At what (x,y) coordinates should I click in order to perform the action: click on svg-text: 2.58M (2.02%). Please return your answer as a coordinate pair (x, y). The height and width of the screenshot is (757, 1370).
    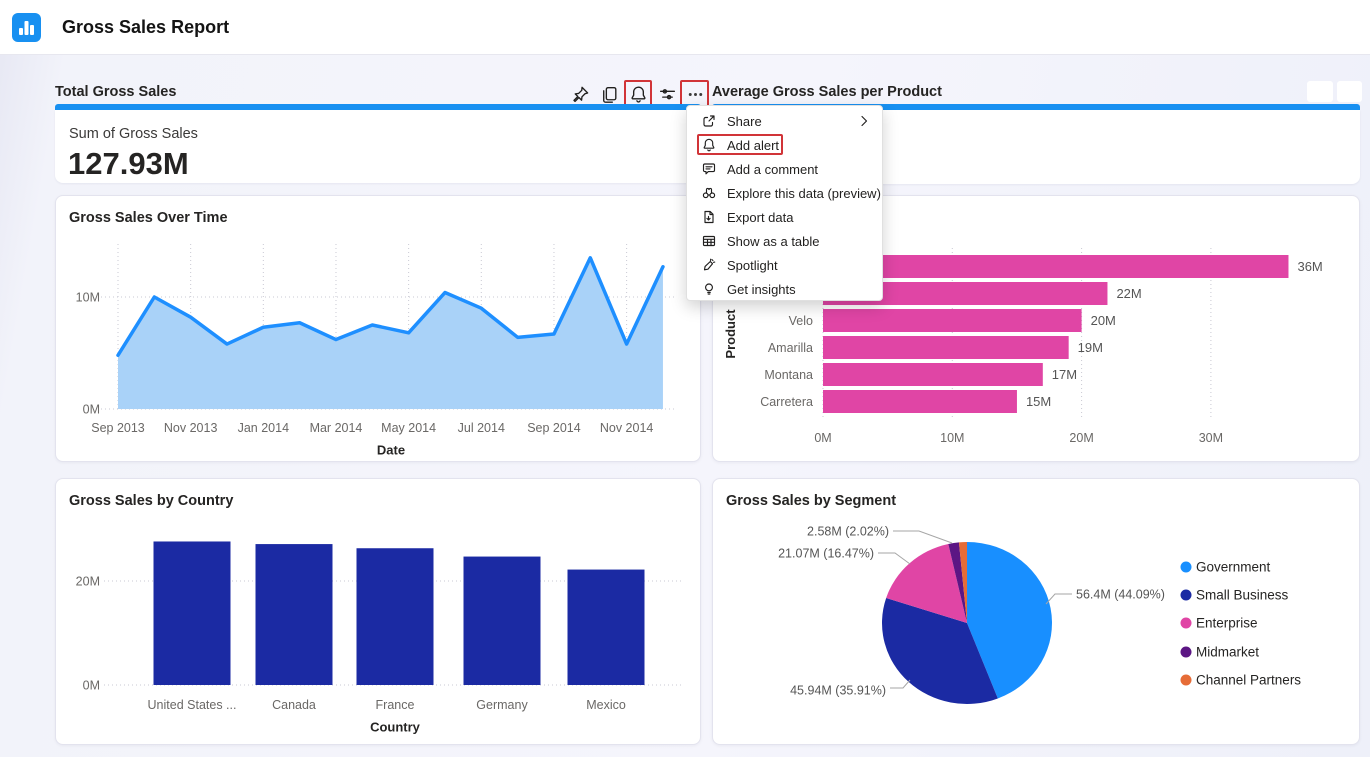
    Looking at the image, I should click on (848, 531).